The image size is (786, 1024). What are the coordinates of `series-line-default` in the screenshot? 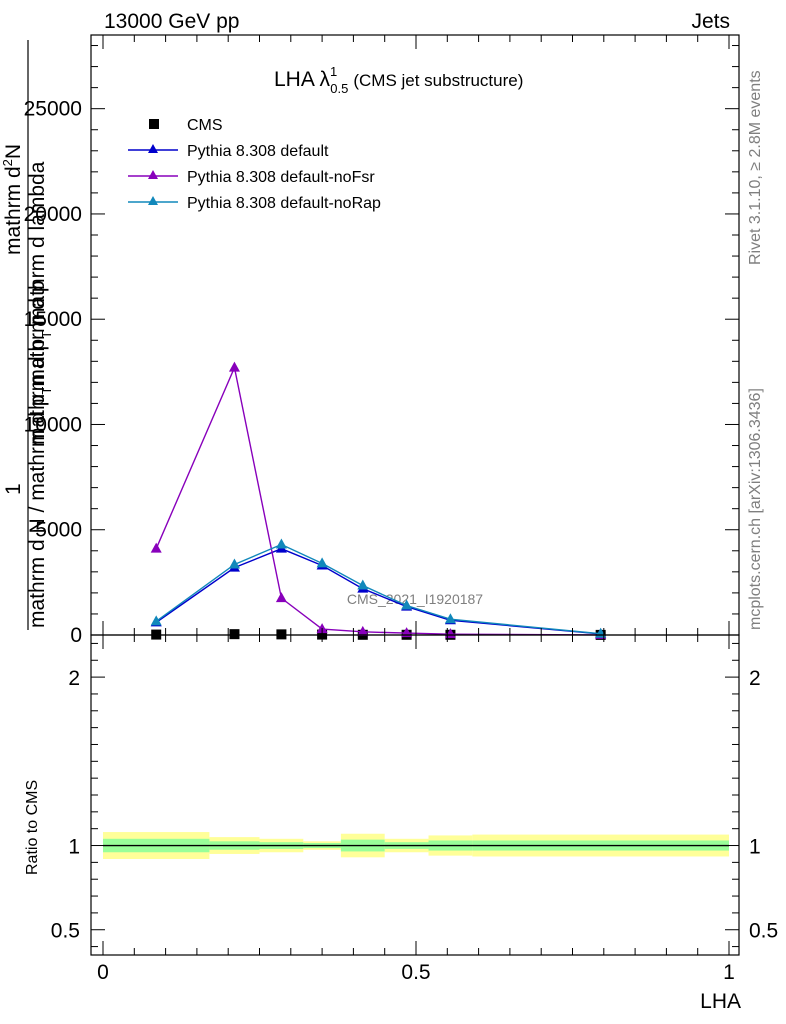 It's located at (378, 591).